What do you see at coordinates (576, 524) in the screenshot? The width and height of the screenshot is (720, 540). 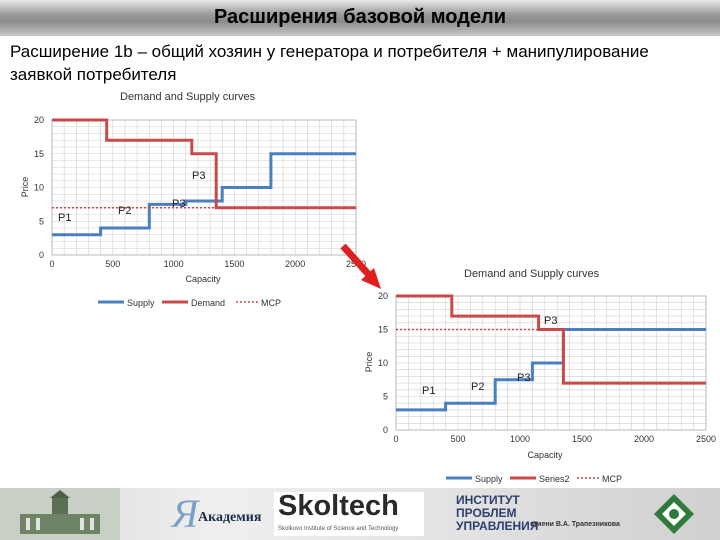 I see `ipu-logo-sub: имени В.А. Трапезникова` at bounding box center [576, 524].